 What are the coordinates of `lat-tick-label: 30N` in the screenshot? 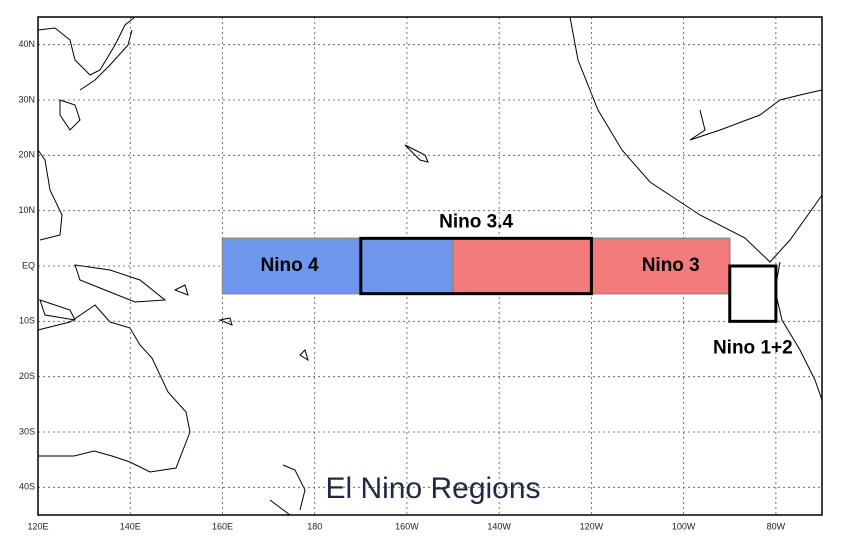 It's located at (26, 99).